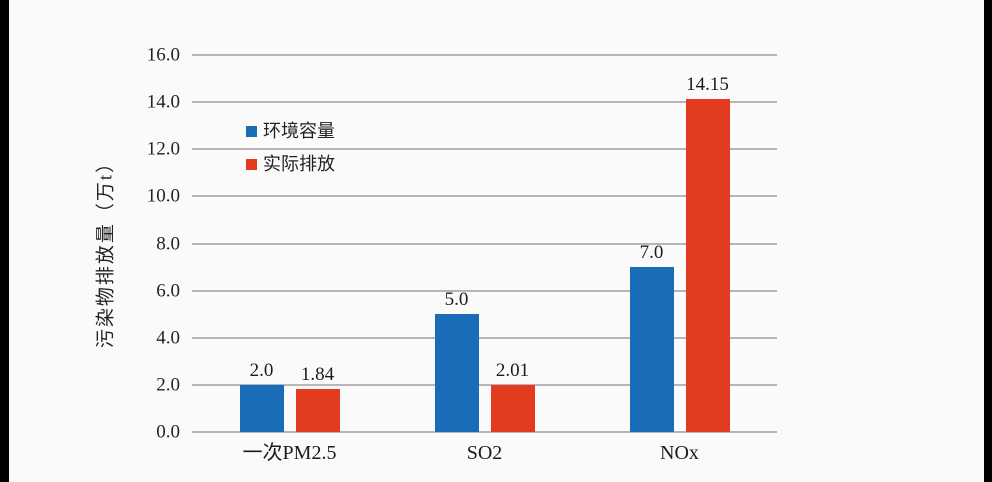 This screenshot has width=992, height=482. I want to click on y-tick-label: 0.0, so click(168, 432).